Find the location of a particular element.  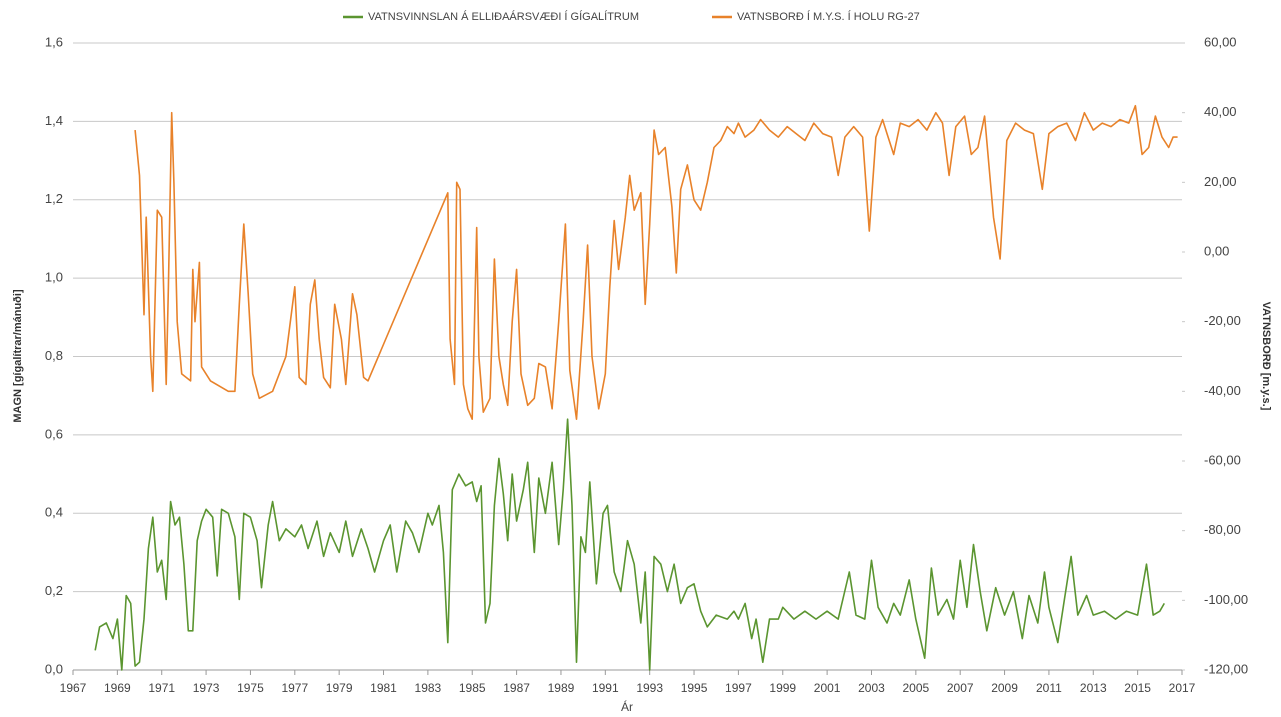

y2-tick-label: -120,00 is located at coordinates (1226, 668).